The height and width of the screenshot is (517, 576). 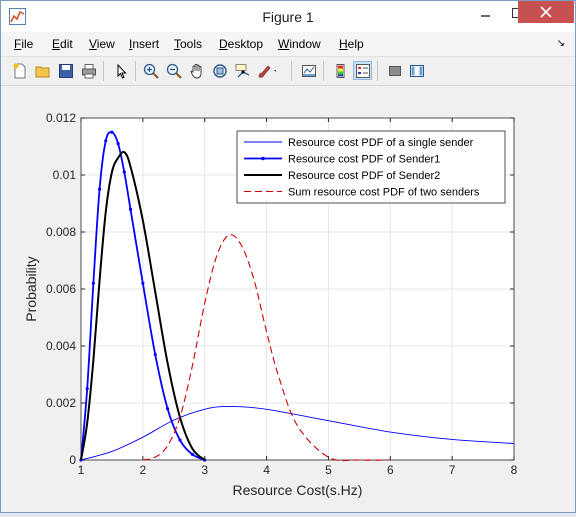 What do you see at coordinates (173, 70) in the screenshot?
I see `zoom-out-icon` at bounding box center [173, 70].